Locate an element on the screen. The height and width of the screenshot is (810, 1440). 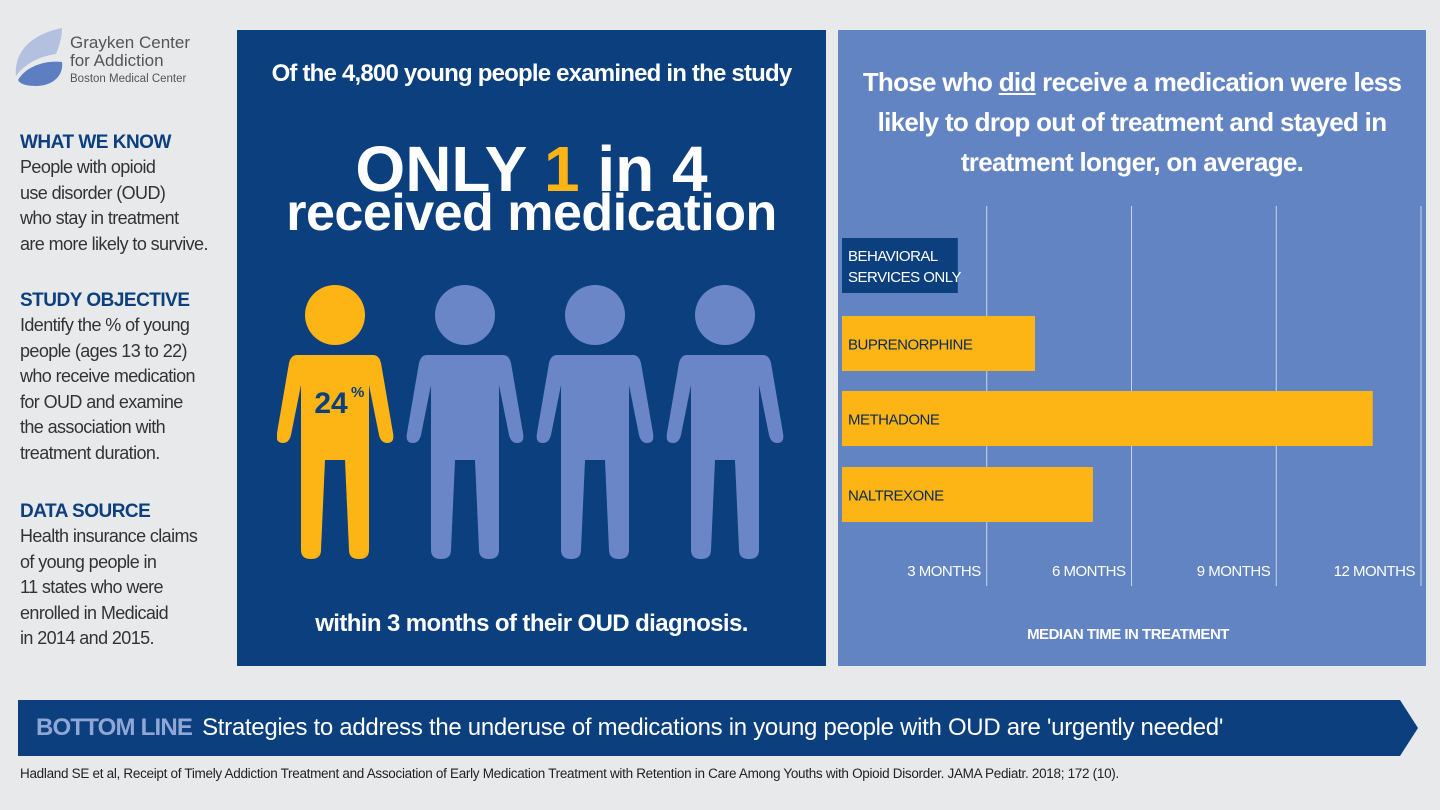
section-heading: WHAT WE KNOW is located at coordinates (95, 142).